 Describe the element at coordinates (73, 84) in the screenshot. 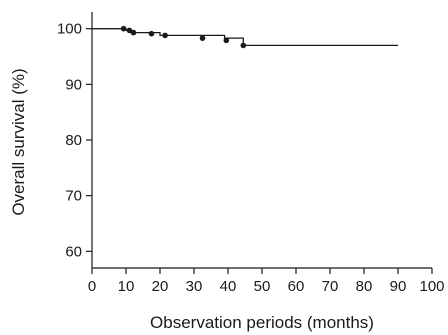

I see `y-tick-label: 90` at that location.